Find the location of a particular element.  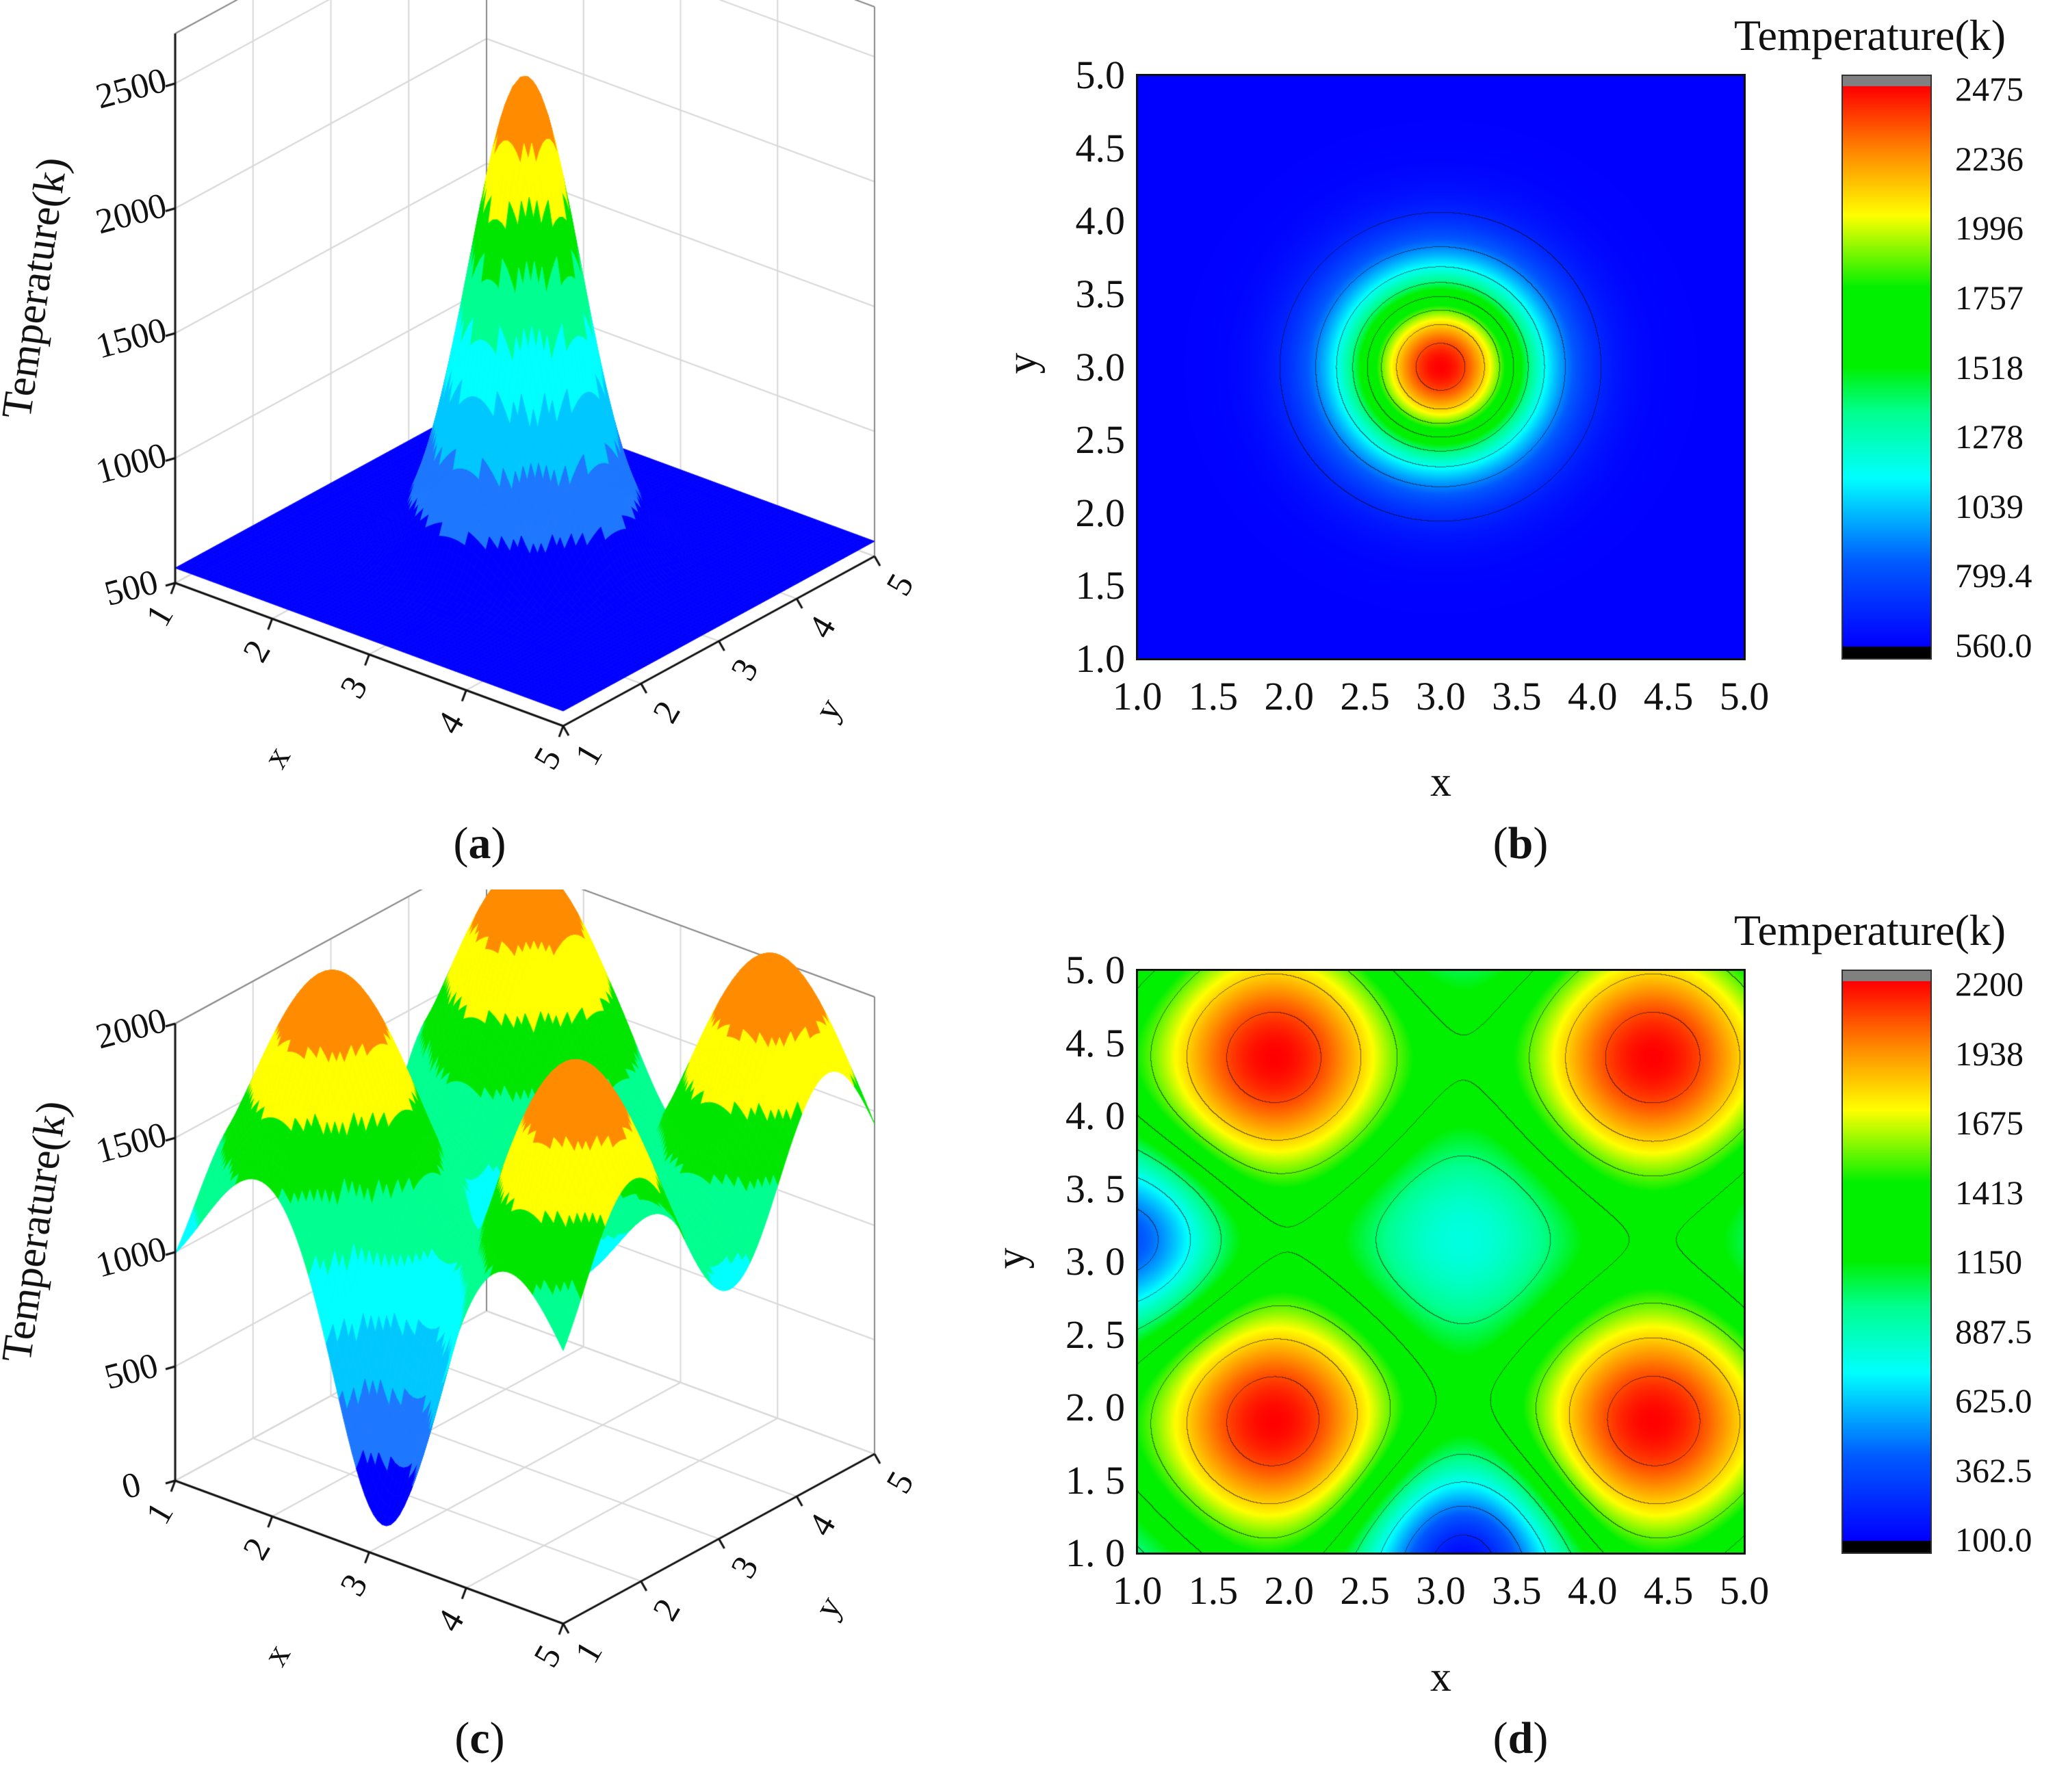

colorbar-tick-label: 887.5 is located at coordinates (1993, 1331).